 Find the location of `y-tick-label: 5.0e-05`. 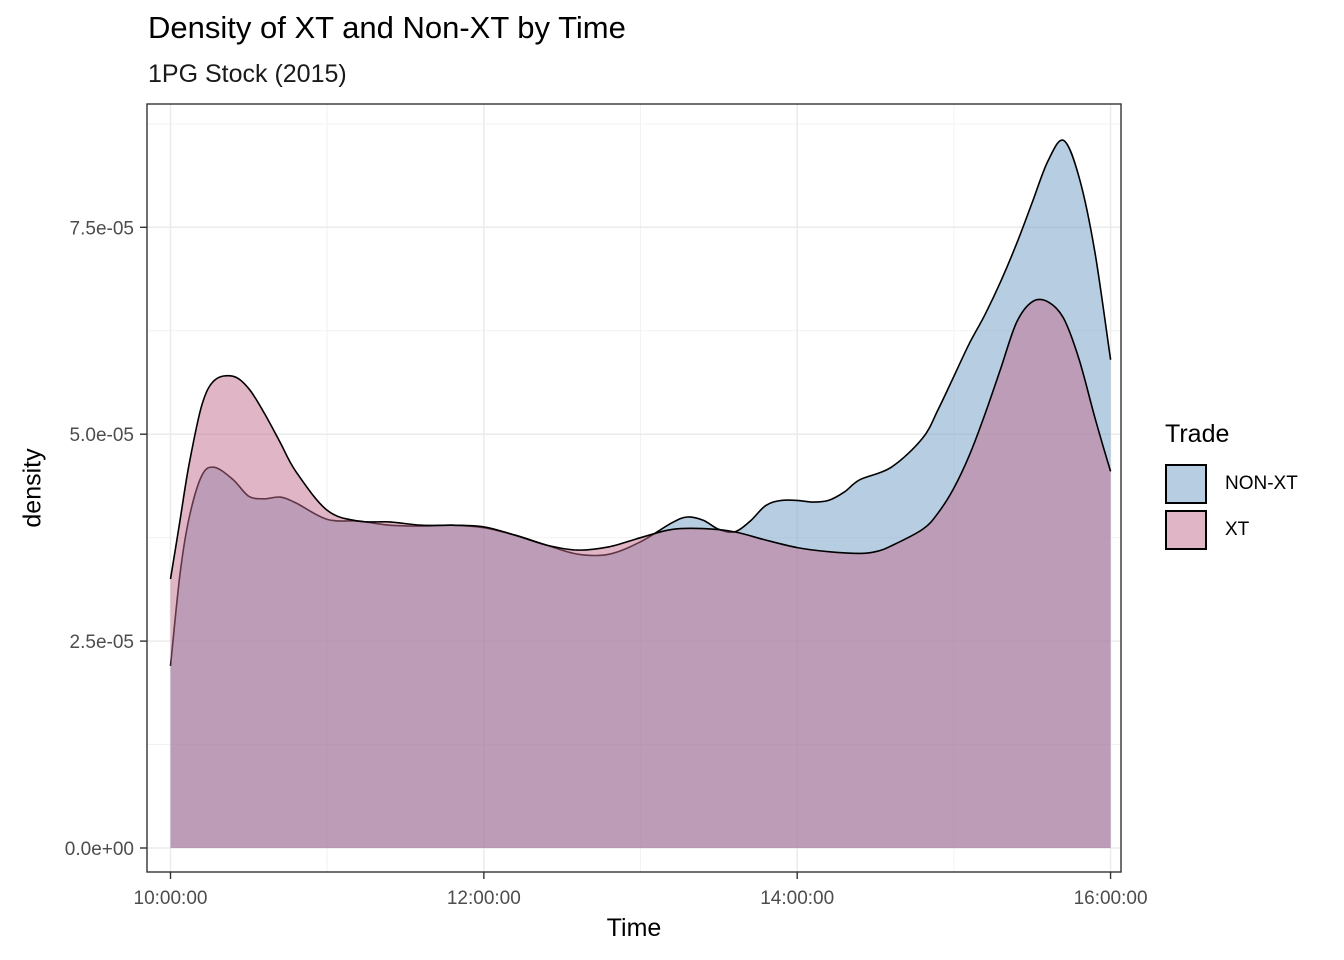

y-tick-label: 5.0e-05 is located at coordinates (102, 435).